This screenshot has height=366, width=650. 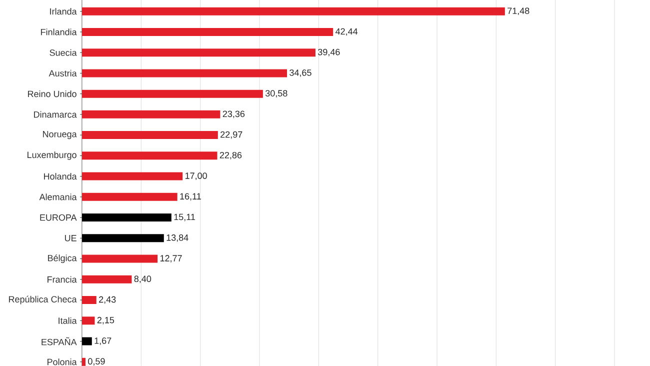 I want to click on y-tick-label: Polonia, so click(x=62, y=362).